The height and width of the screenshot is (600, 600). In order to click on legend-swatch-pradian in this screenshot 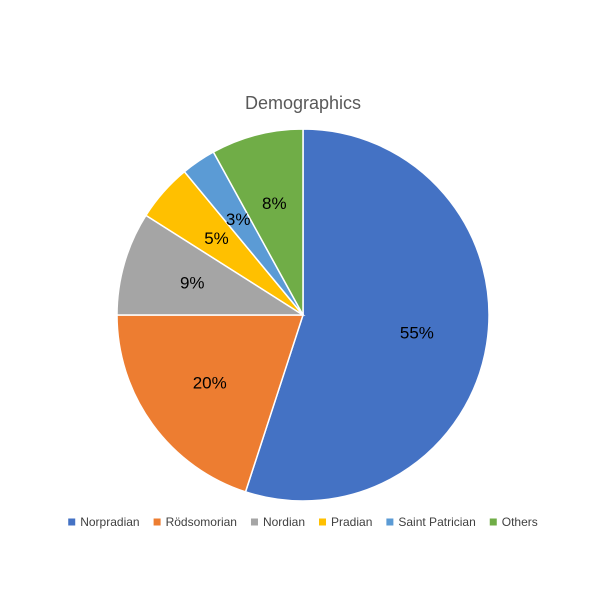, I will do `click(323, 522)`.